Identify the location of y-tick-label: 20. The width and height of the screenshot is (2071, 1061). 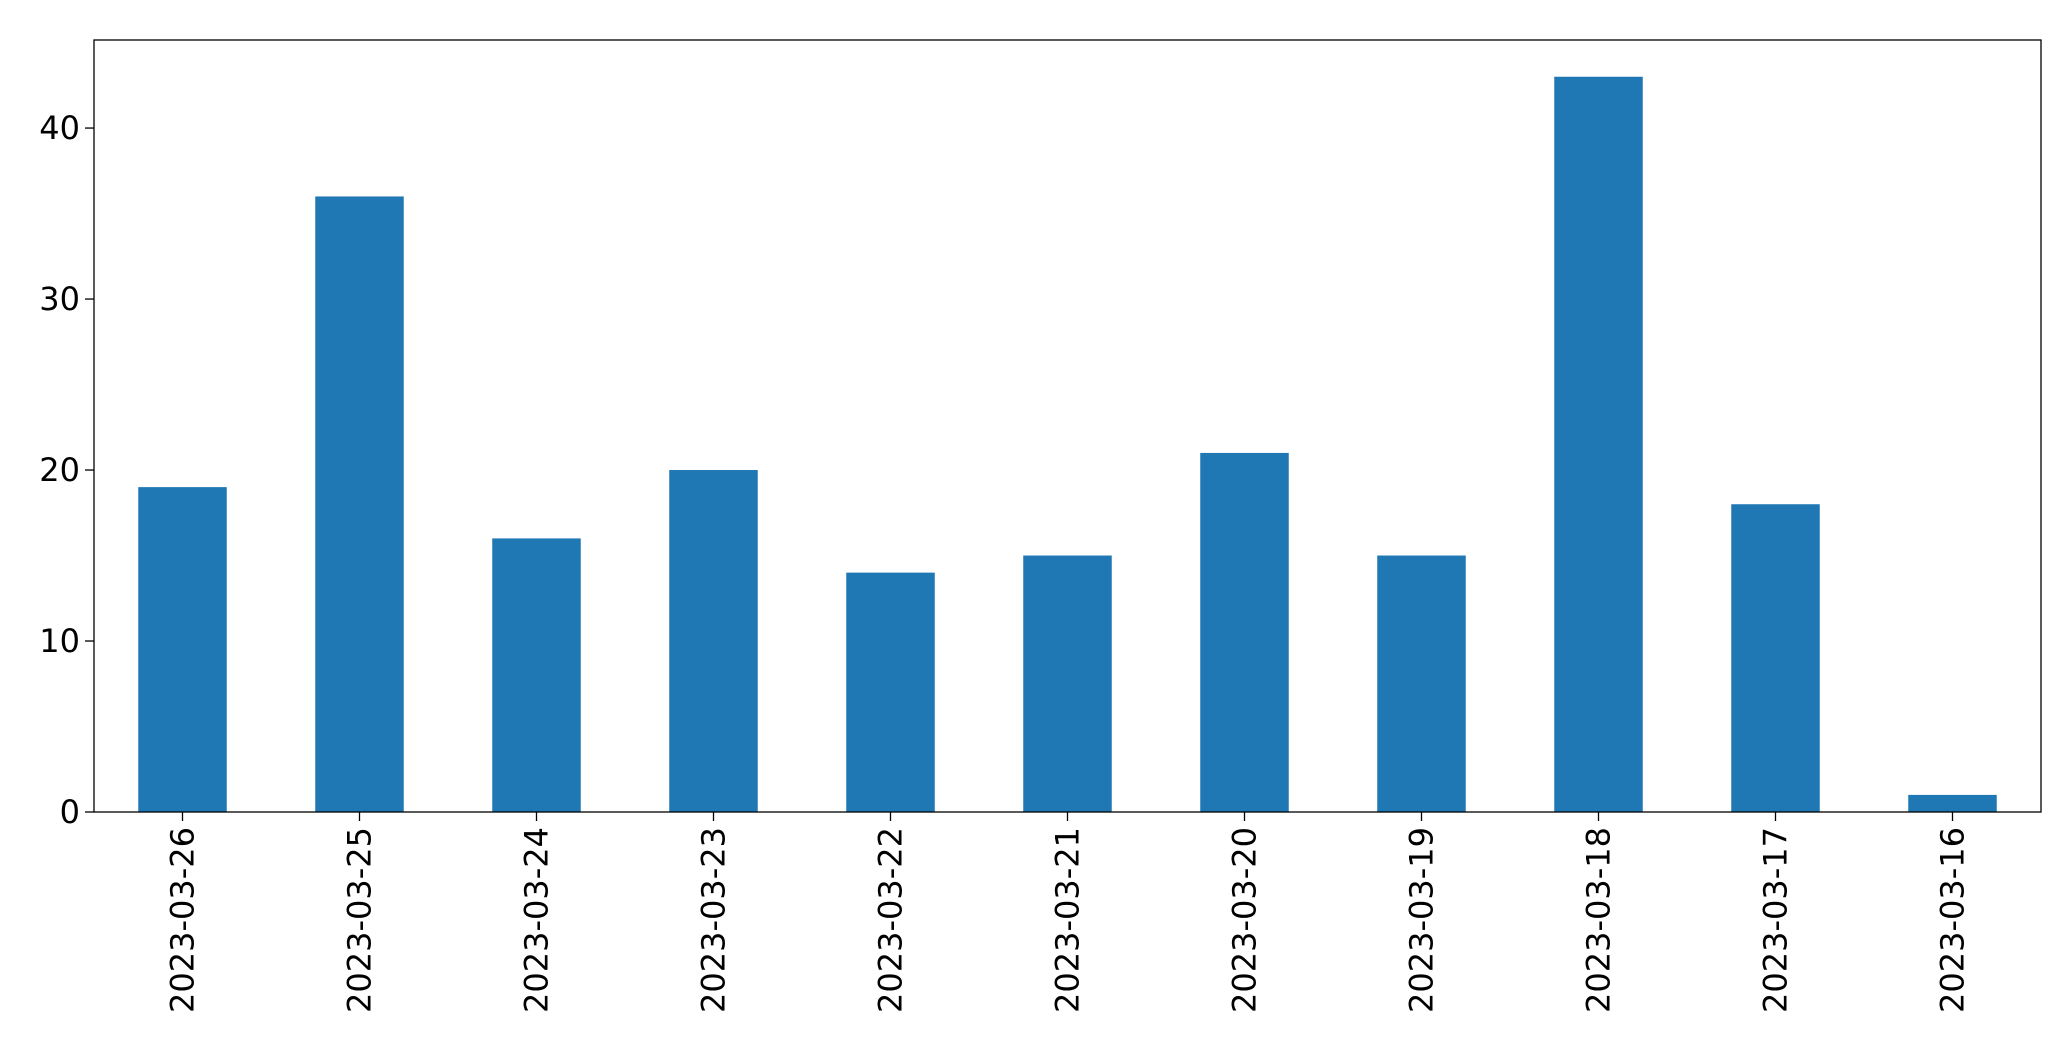
(59, 470).